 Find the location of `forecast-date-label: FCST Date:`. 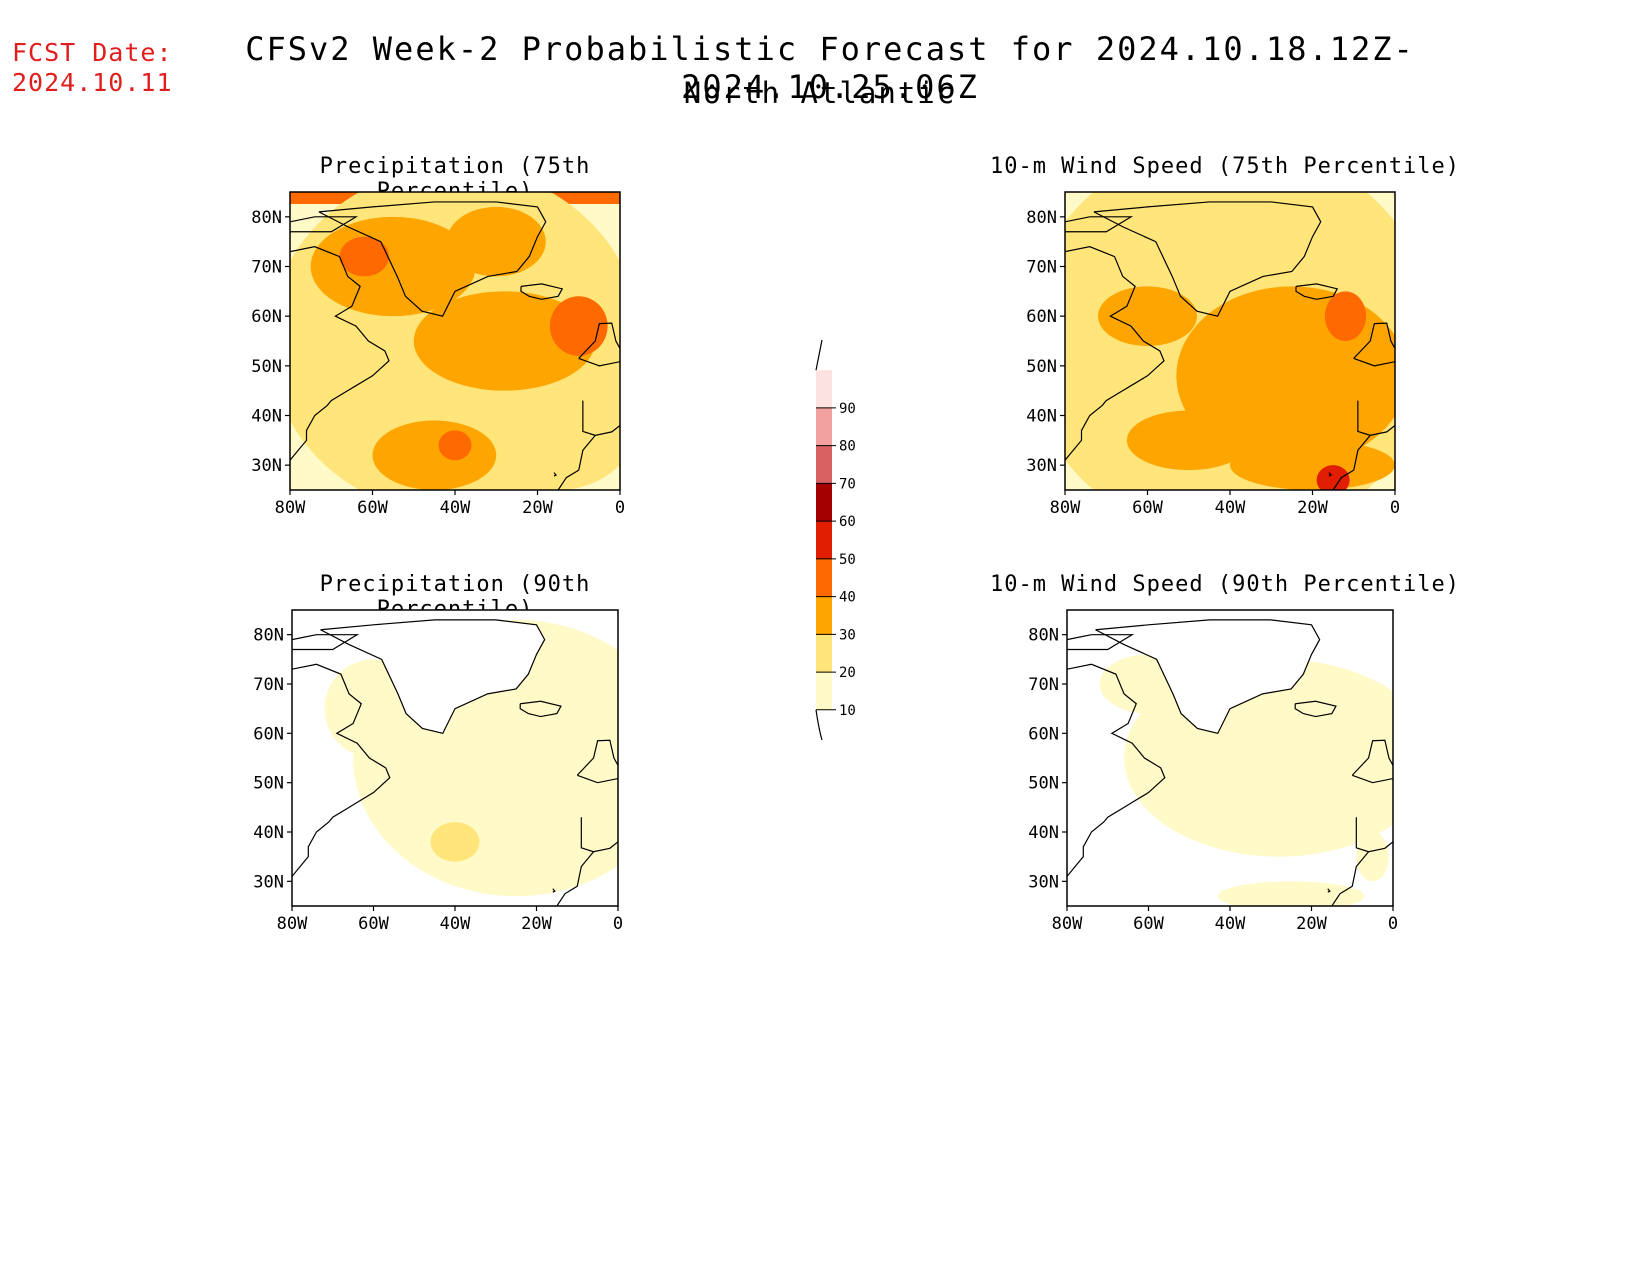

forecast-date-label: FCST Date: is located at coordinates (92, 52).